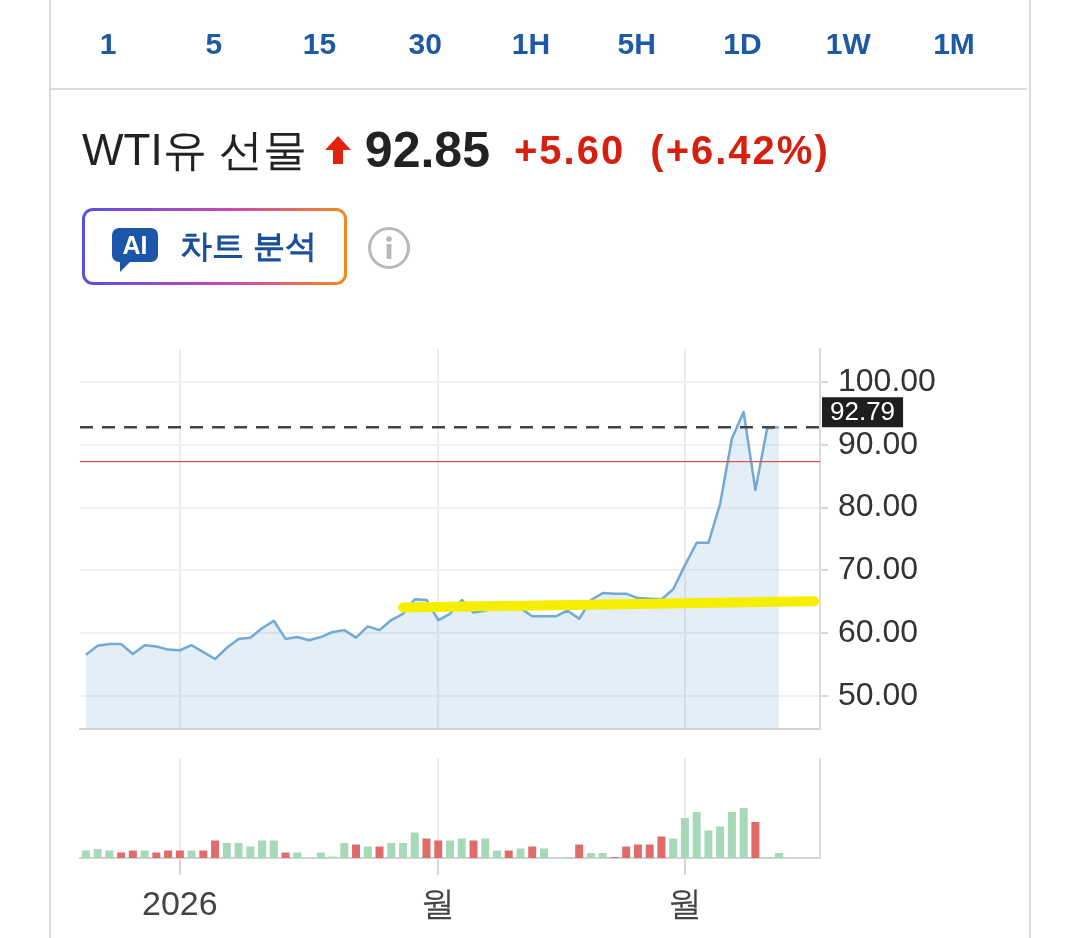  What do you see at coordinates (878, 442) in the screenshot?
I see `y-tick-label: 90.00` at bounding box center [878, 442].